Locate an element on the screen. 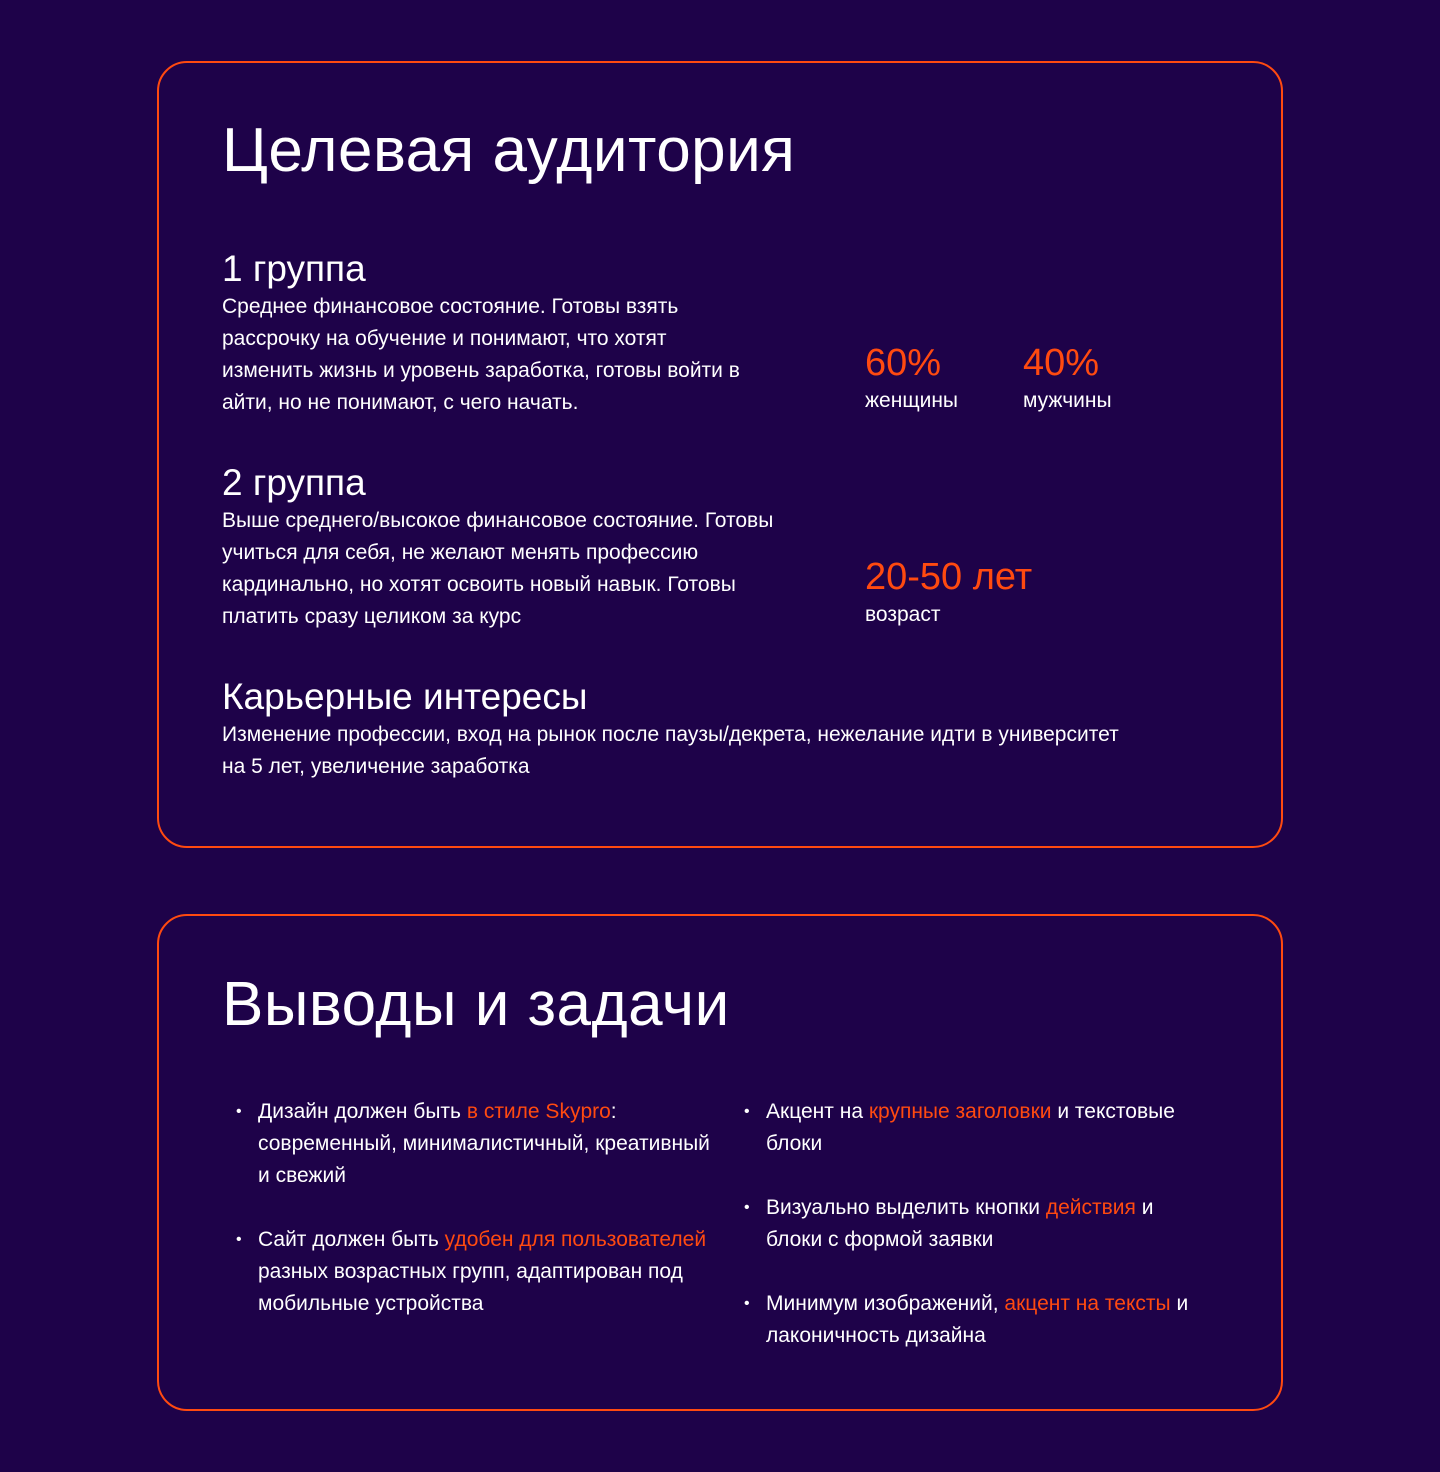 This screenshot has height=1472, width=1440. highlight: удобен для пользователей is located at coordinates (575, 1239).